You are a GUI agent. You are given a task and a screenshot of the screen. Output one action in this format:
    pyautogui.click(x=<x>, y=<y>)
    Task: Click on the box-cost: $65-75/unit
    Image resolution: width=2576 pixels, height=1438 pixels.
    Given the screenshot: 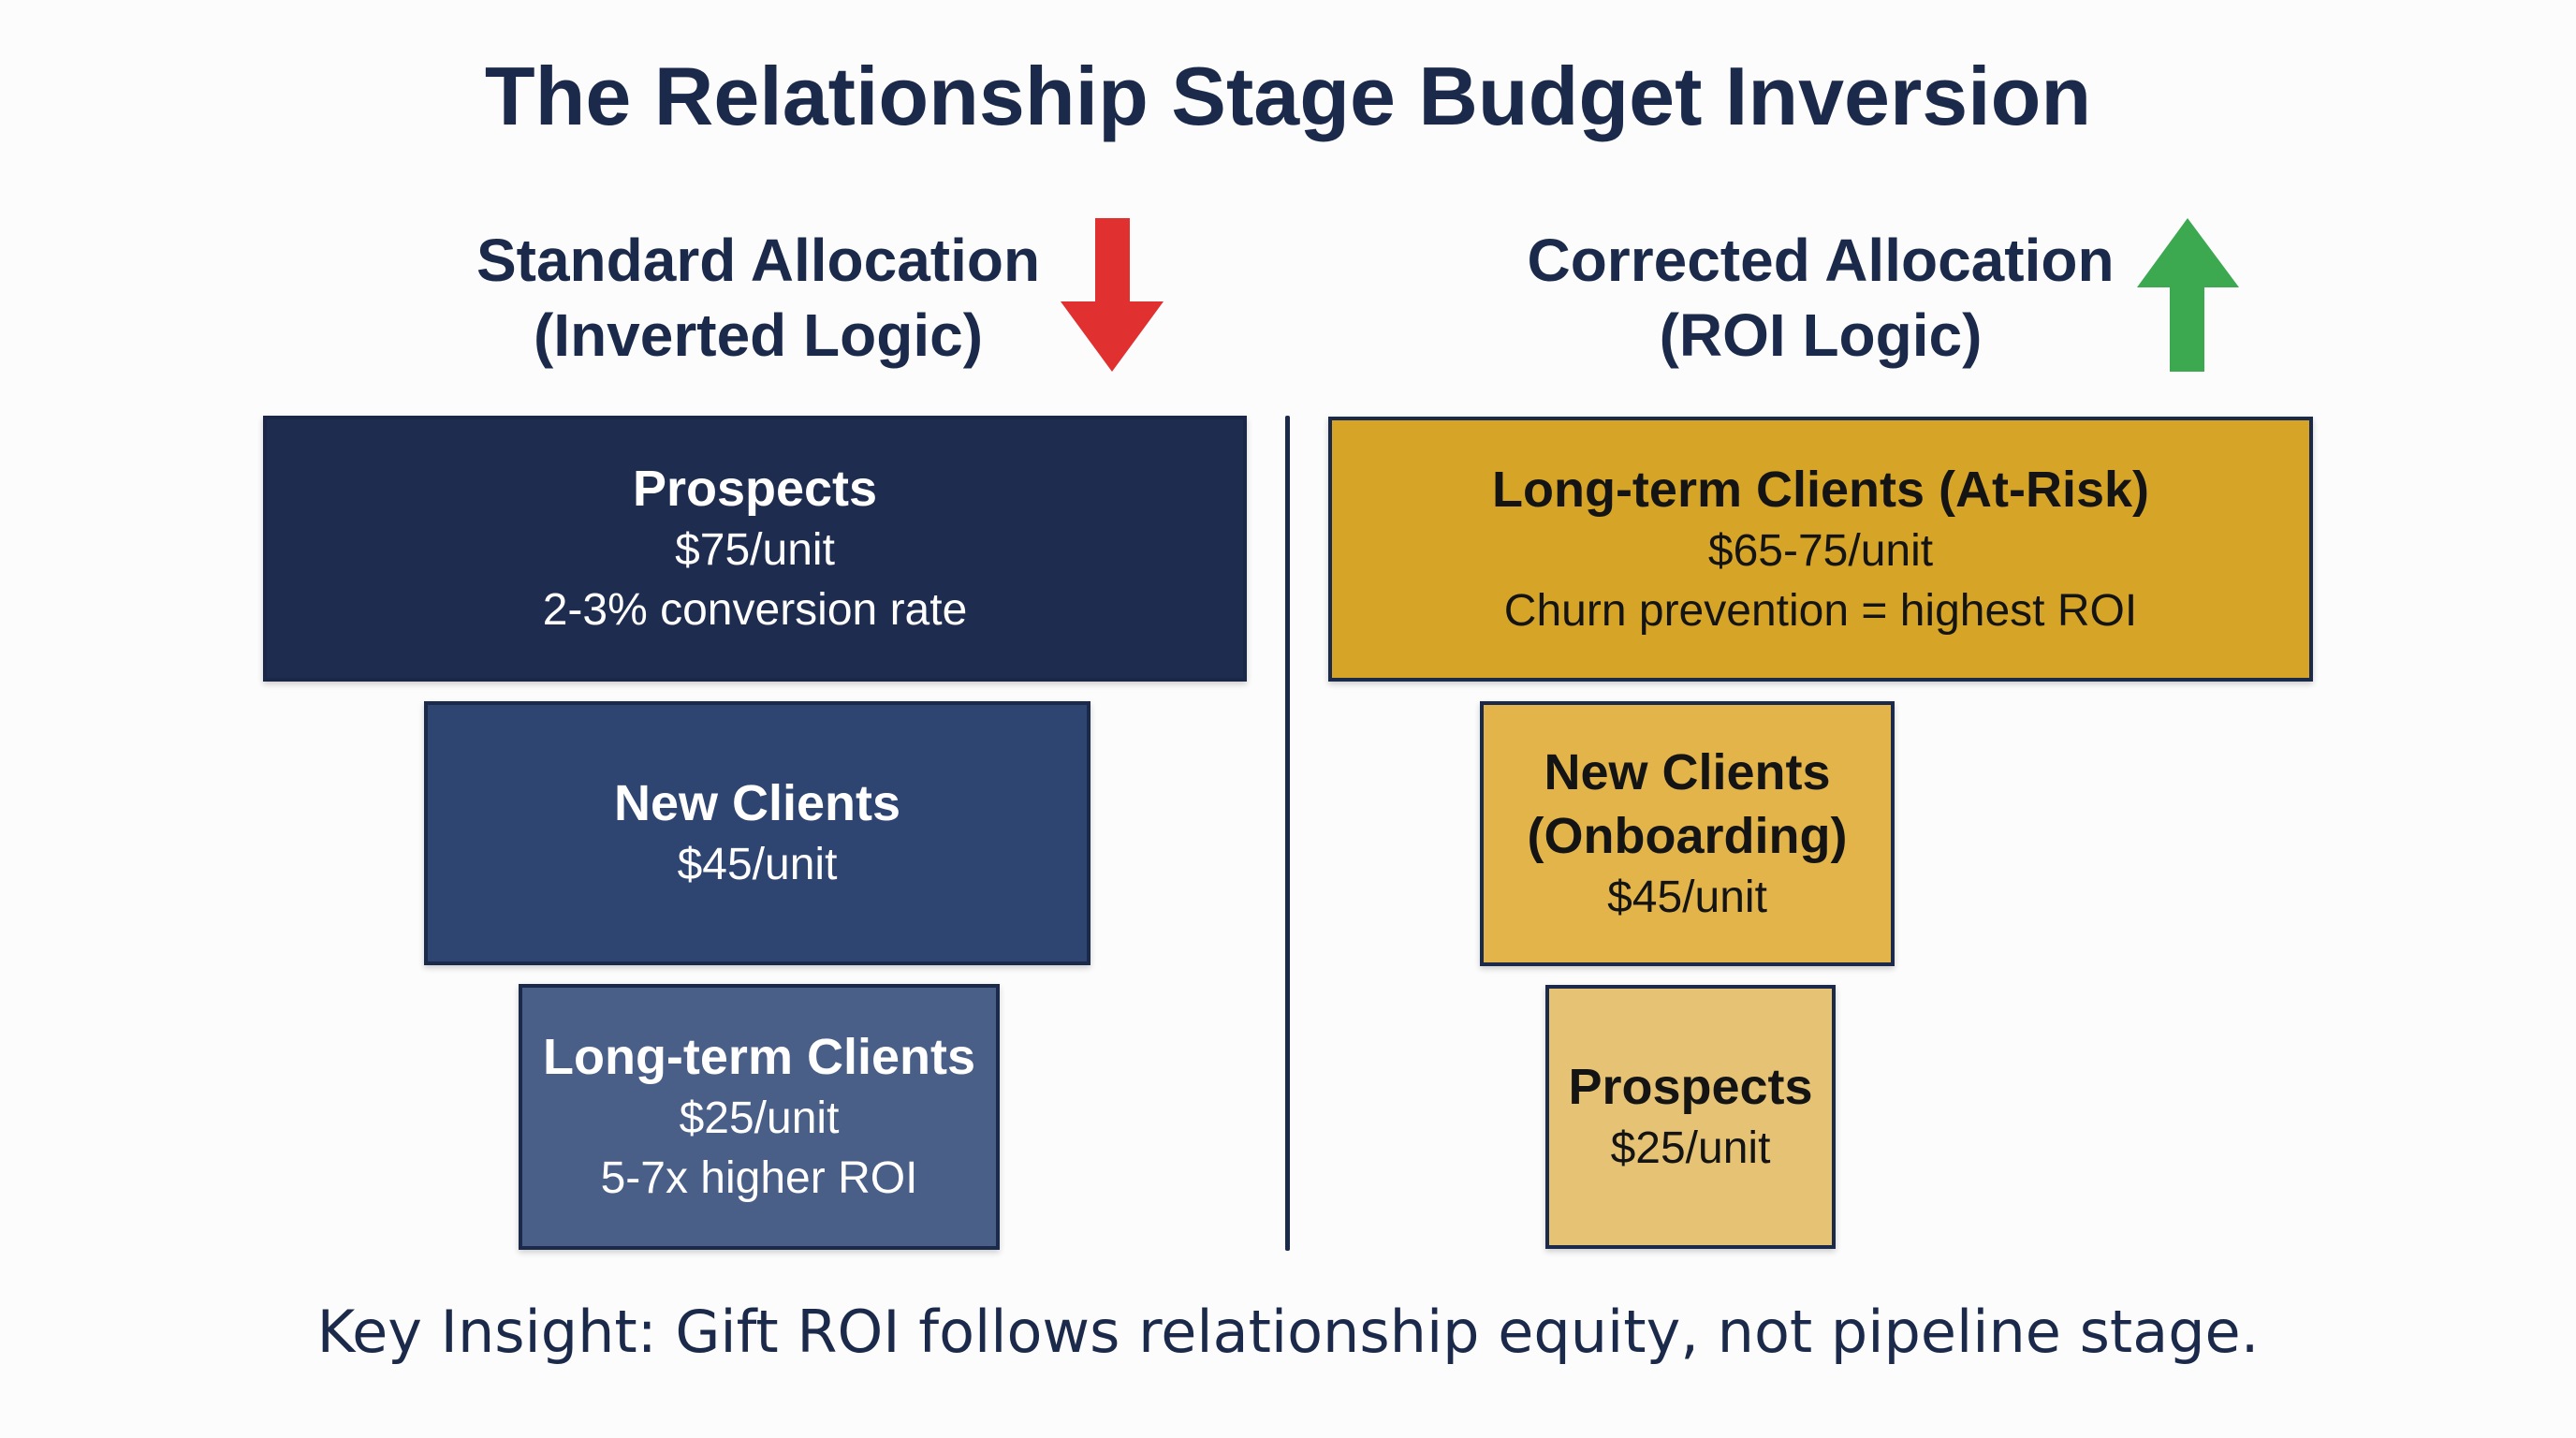 What is the action you would take?
    pyautogui.click(x=1820, y=550)
    